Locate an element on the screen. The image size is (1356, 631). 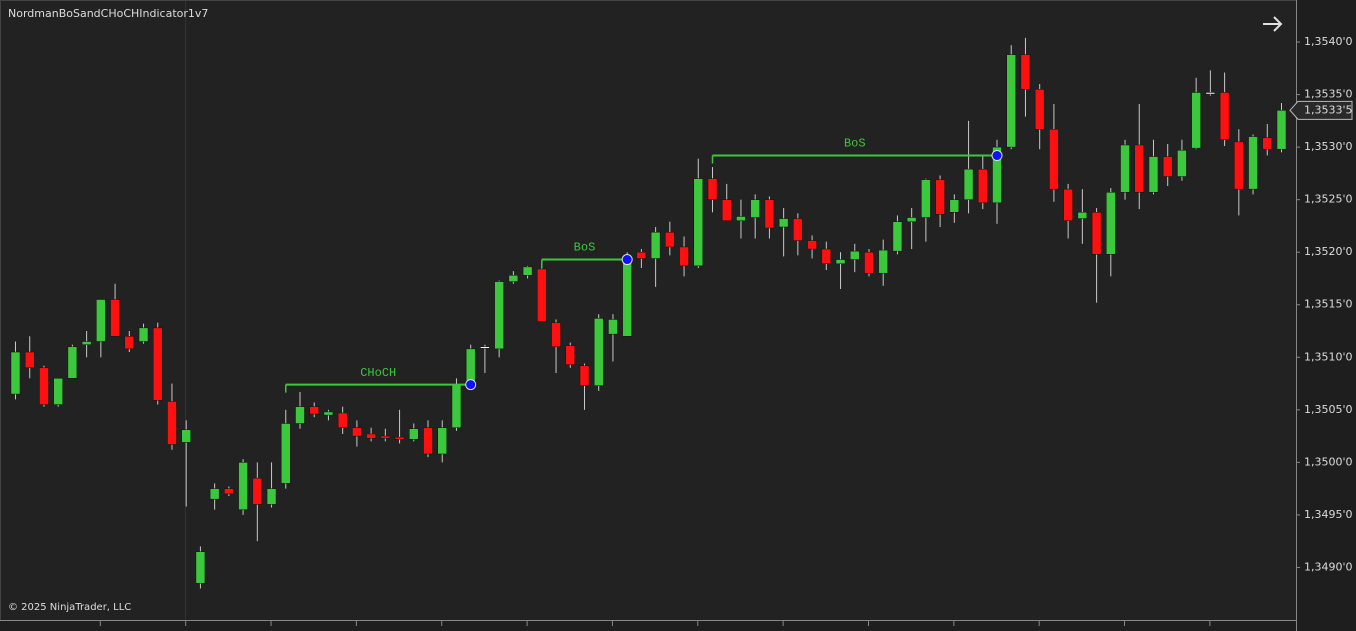
indicator-title: NordmanBoSandCHoCHIndicator1v7 is located at coordinates (108, 13).